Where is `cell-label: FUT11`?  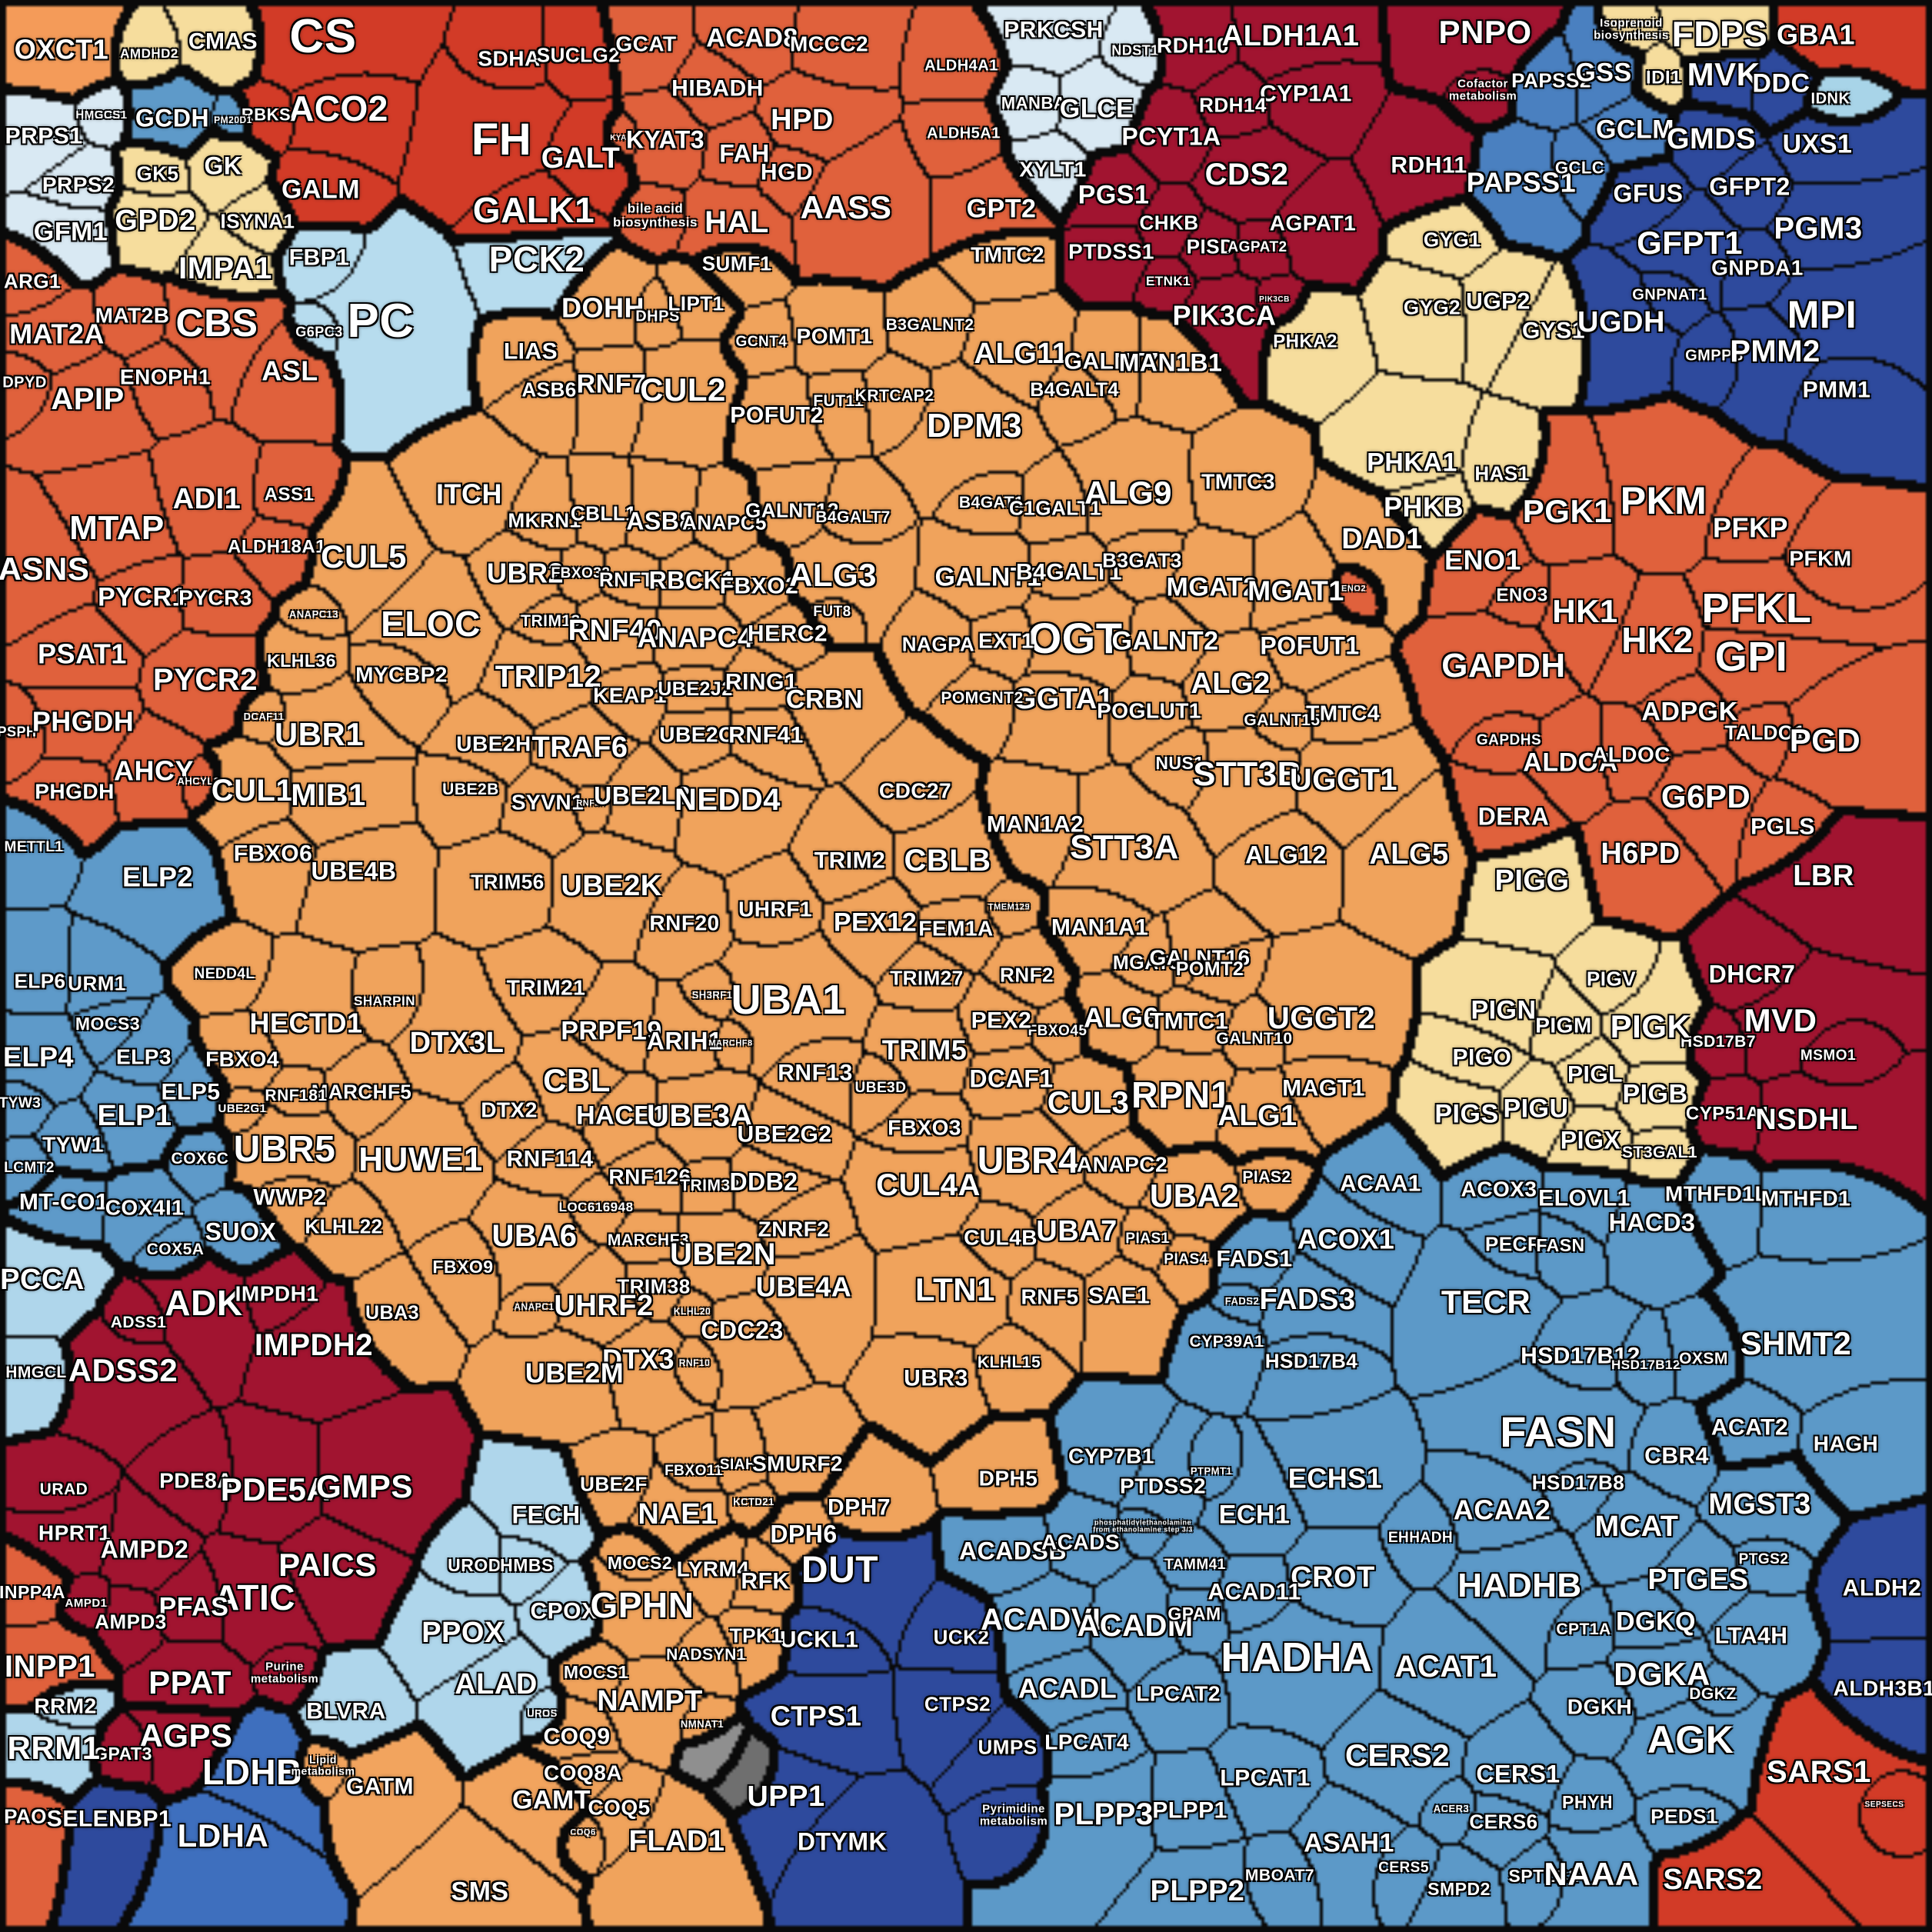 cell-label: FUT11 is located at coordinates (838, 401).